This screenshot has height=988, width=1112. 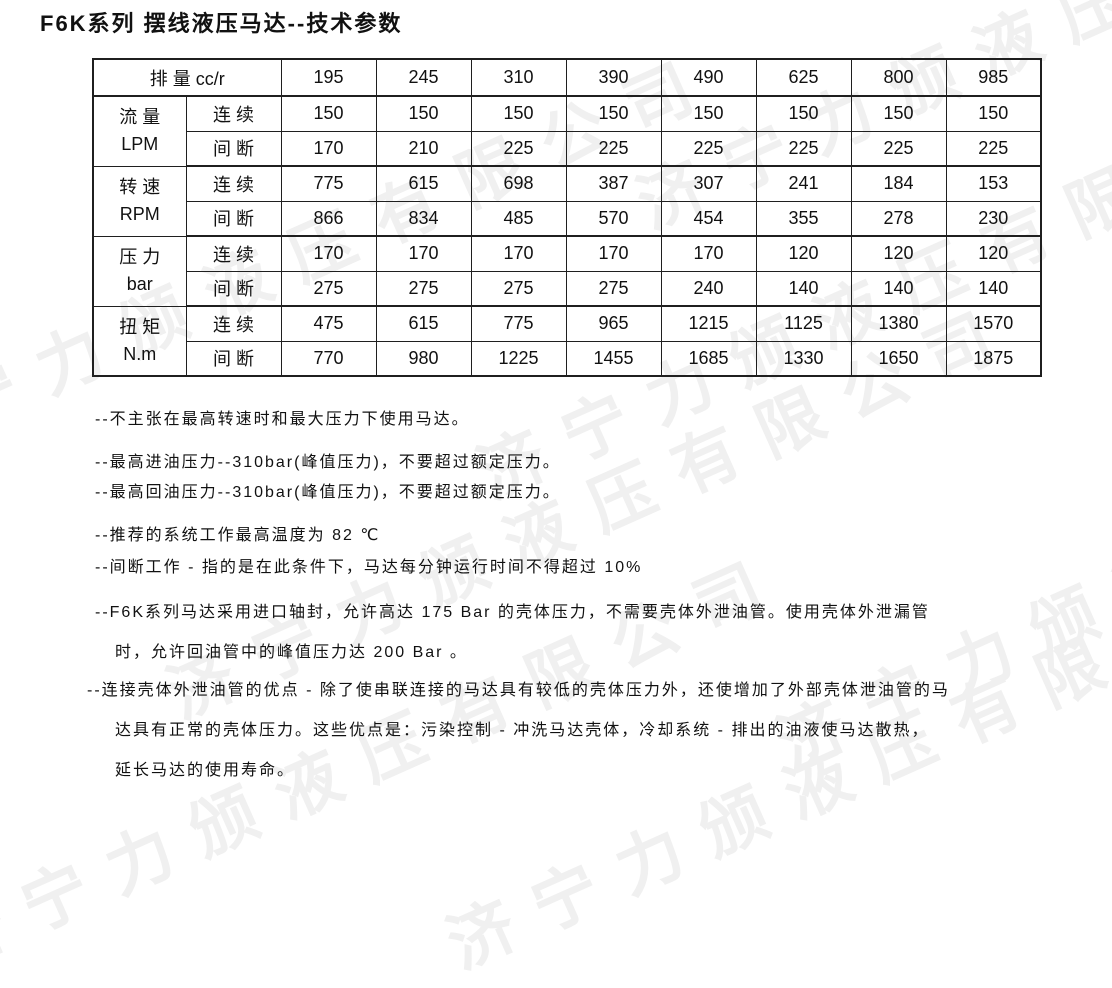 I want to click on displacement-value: 490, so click(x=708, y=77).